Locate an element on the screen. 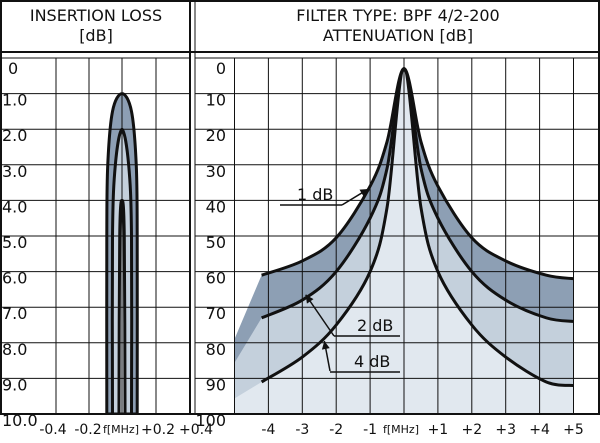  right-ytick: 20 is located at coordinates (216, 135).